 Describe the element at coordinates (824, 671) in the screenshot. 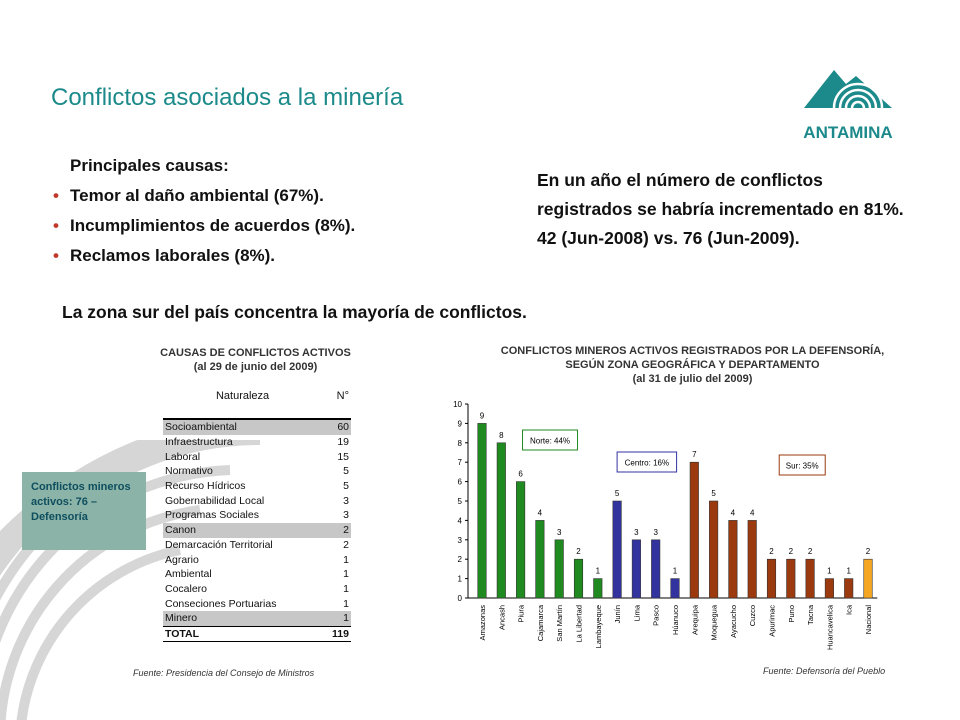

I see `chart-source: Fuente: Defensoría del Pueblo` at that location.